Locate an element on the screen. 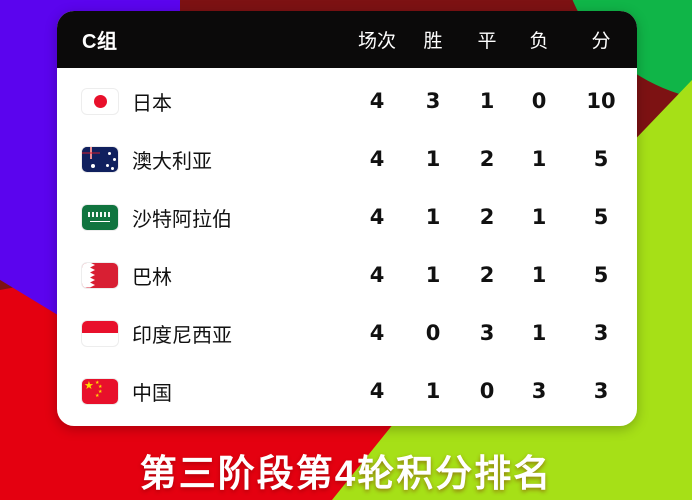  china-flag-icon: ★ ★ ★ ★ ★ is located at coordinates (100, 391).